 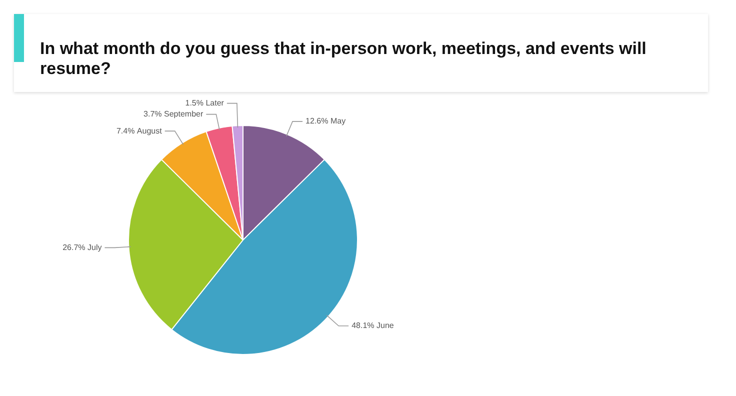 What do you see at coordinates (215, 103) in the screenshot?
I see `slice-label: Later` at bounding box center [215, 103].